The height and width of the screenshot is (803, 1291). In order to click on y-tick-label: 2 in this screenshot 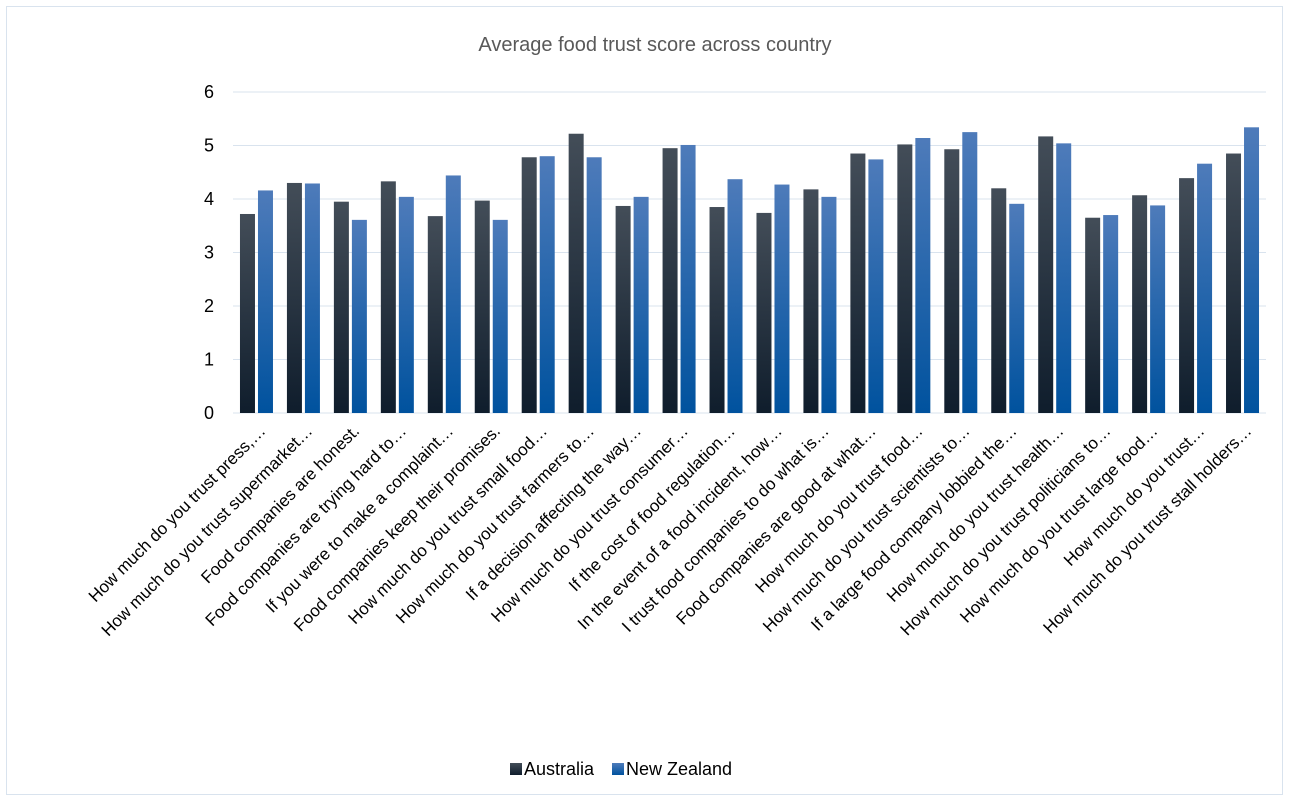, I will do `click(209, 306)`.